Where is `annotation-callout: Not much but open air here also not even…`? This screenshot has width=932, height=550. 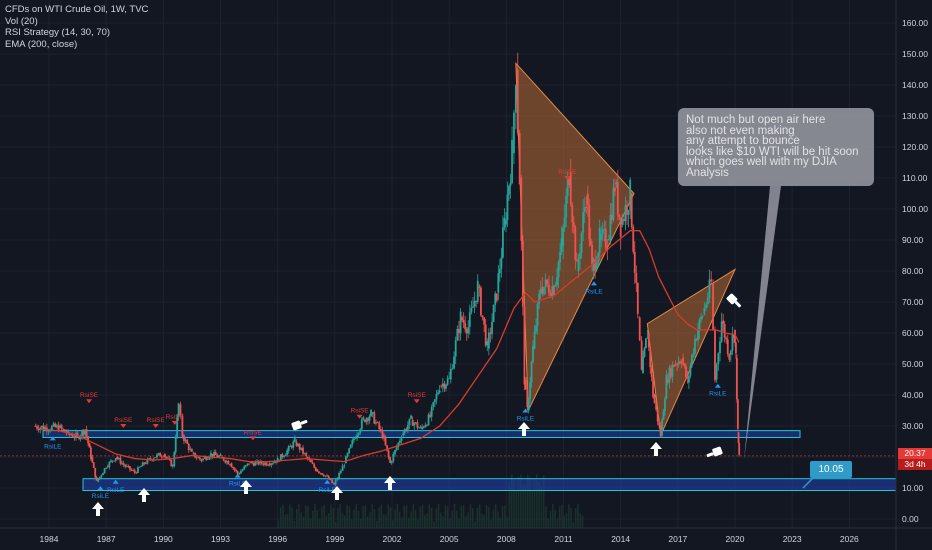
annotation-callout: Not much but open air here also not even… is located at coordinates (776, 147).